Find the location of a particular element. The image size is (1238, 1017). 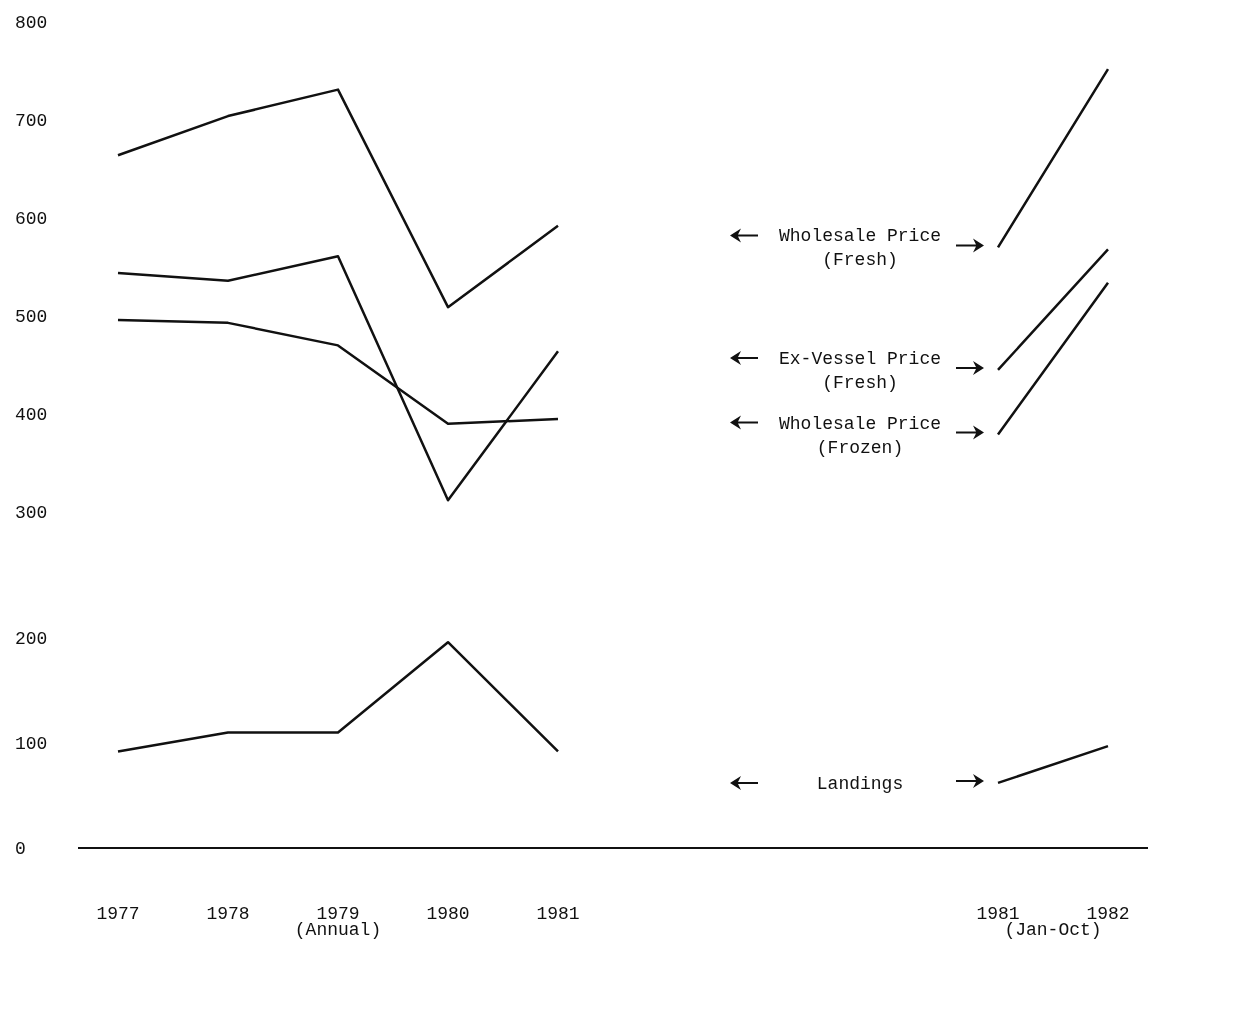

y-tick-label: 400 is located at coordinates (31, 415).